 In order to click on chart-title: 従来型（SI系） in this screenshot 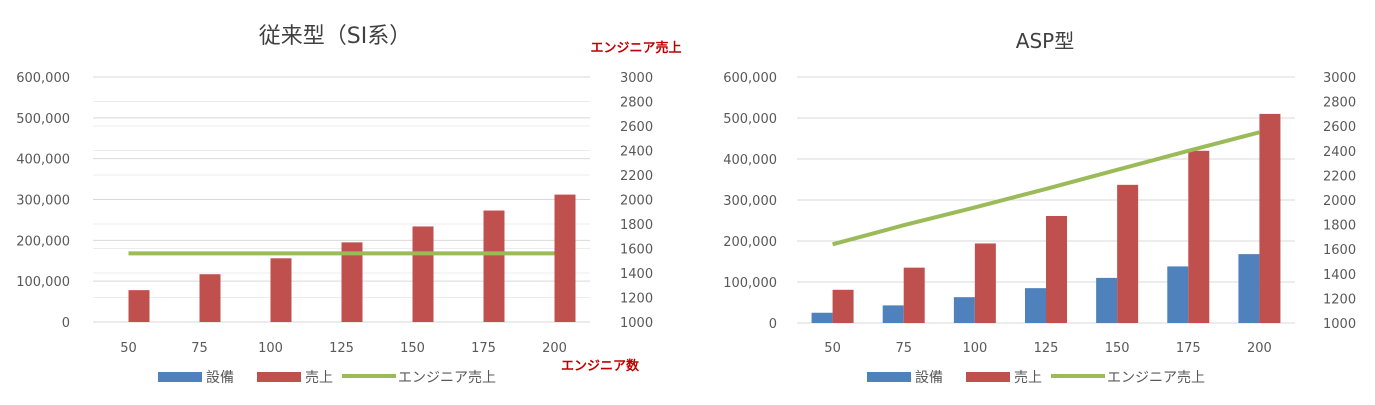, I will do `click(335, 36)`.